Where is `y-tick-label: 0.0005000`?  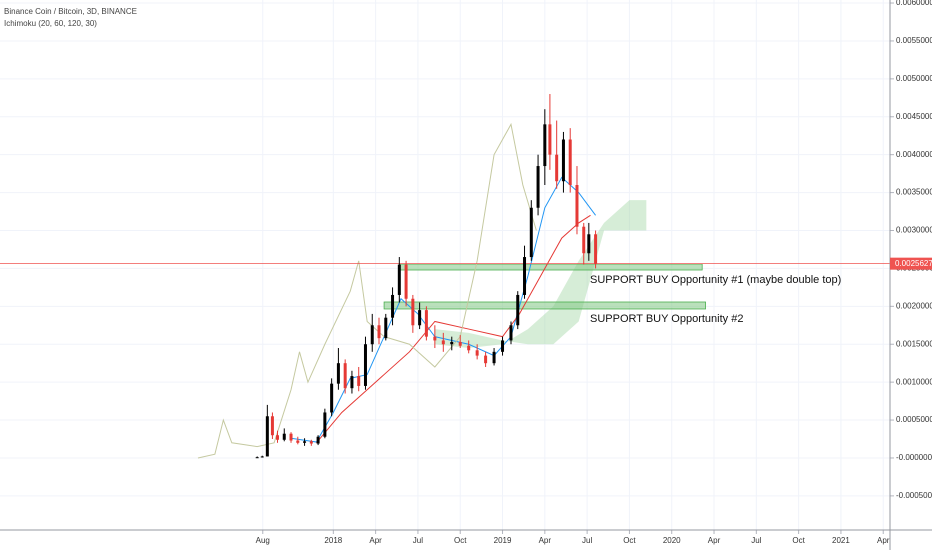 y-tick-label: 0.0005000 is located at coordinates (914, 419).